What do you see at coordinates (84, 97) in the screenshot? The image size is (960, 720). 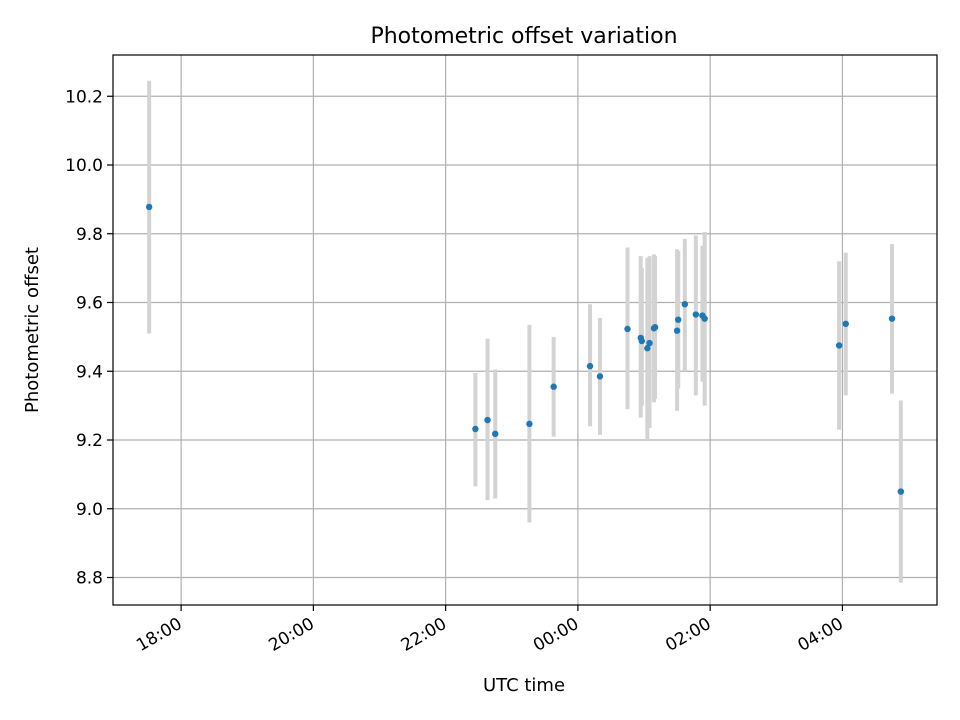 I see `y-tick-label: 10.2` at bounding box center [84, 97].